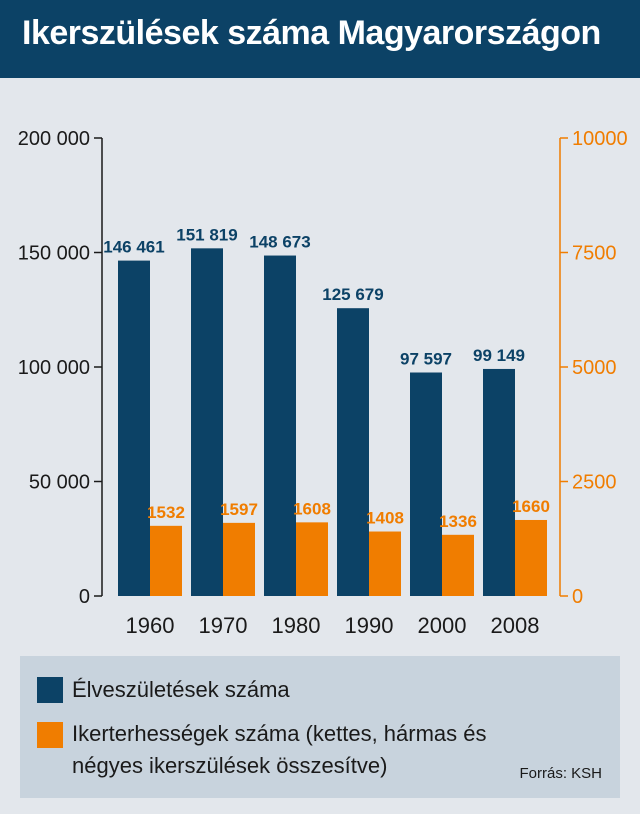 This screenshot has height=814, width=640. What do you see at coordinates (594, 368) in the screenshot?
I see `right-axis-tick-label: 5000` at bounding box center [594, 368].